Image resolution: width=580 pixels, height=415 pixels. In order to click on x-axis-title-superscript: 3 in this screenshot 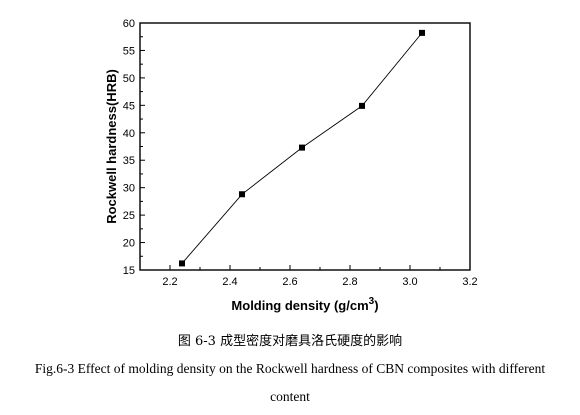, I will do `click(372, 301)`.